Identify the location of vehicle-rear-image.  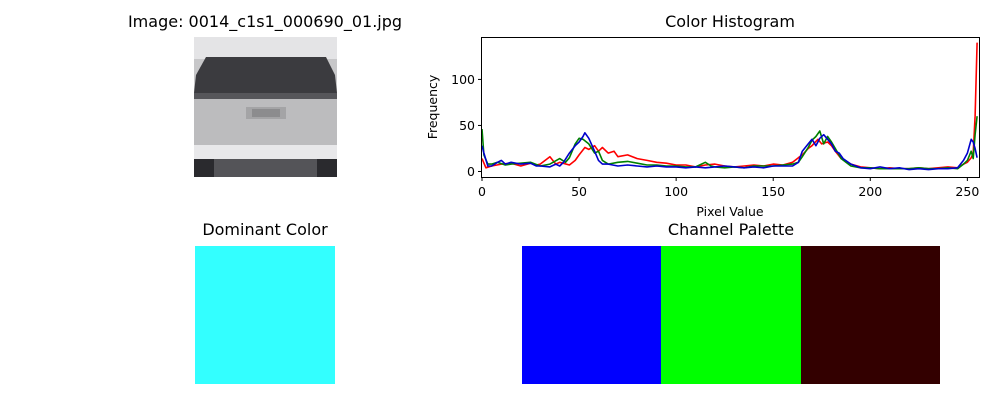
(265, 107).